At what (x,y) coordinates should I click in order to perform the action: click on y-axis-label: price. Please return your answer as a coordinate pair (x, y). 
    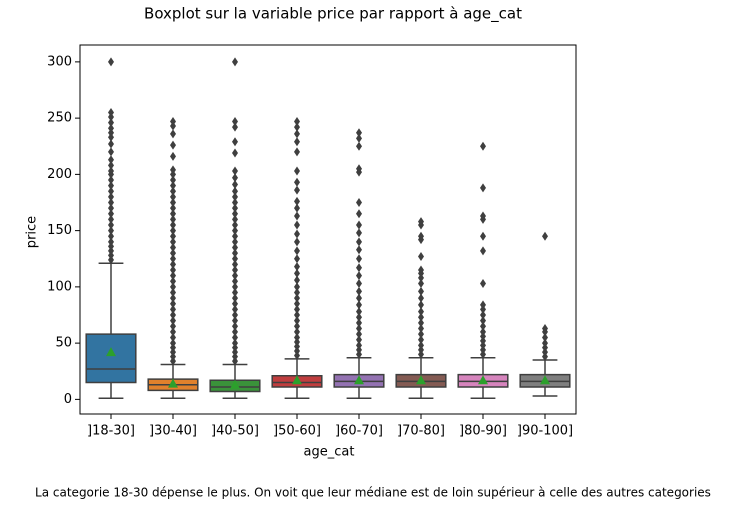
    Looking at the image, I should click on (32, 232).